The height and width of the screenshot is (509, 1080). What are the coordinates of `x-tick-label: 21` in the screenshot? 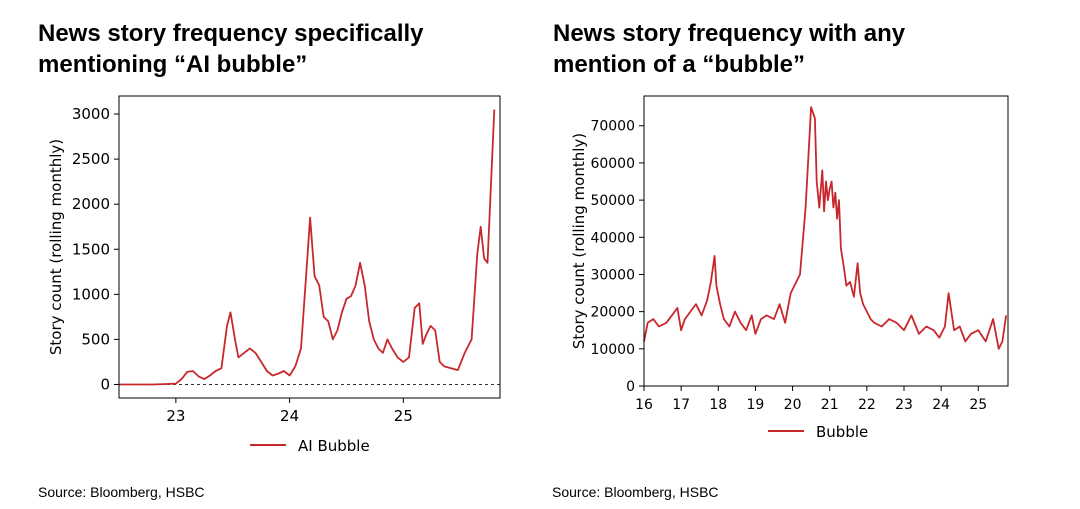 It's located at (830, 405).